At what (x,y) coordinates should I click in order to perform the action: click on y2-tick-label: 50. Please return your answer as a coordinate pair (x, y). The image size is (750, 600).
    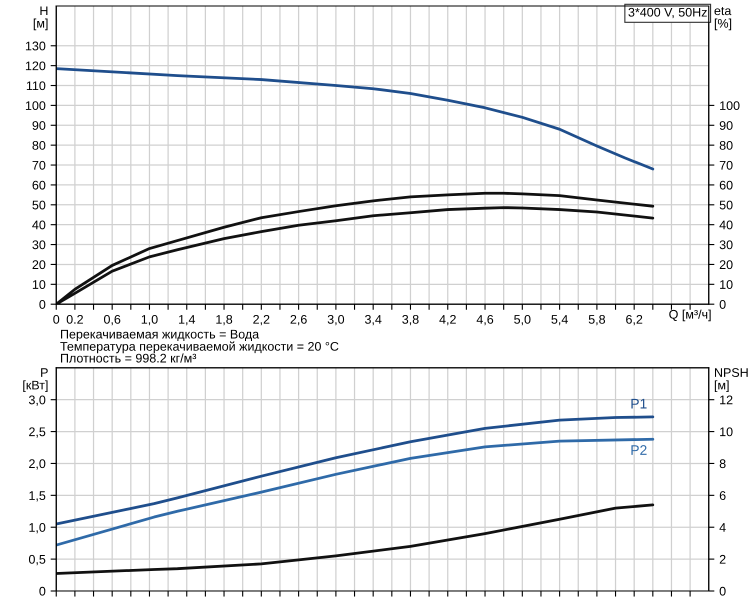
    Looking at the image, I should click on (726, 205).